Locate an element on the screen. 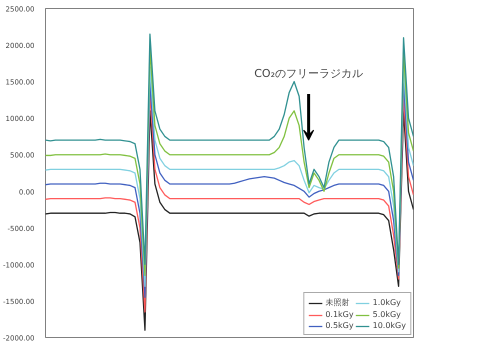  annotation: CO₂のフリーラジカル is located at coordinates (308, 73).